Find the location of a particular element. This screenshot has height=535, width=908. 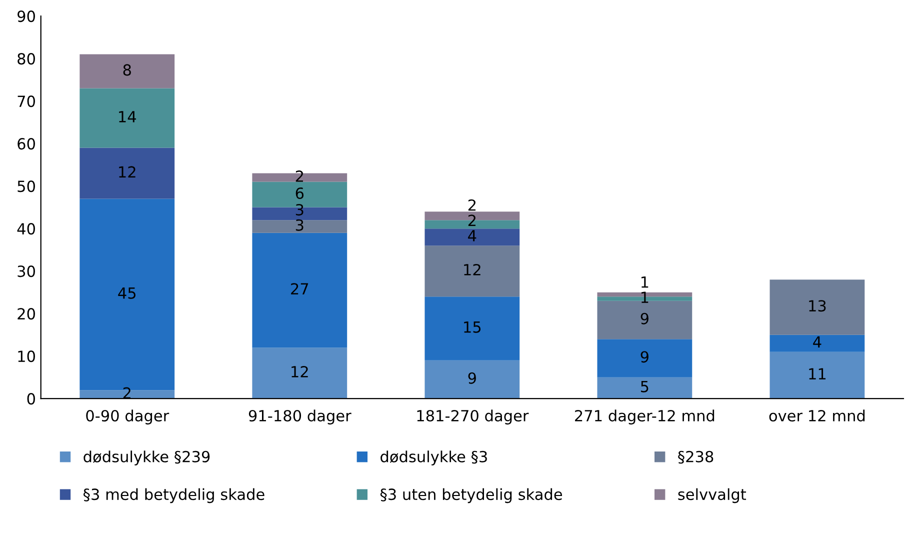

data-label: 27 is located at coordinates (299, 288).